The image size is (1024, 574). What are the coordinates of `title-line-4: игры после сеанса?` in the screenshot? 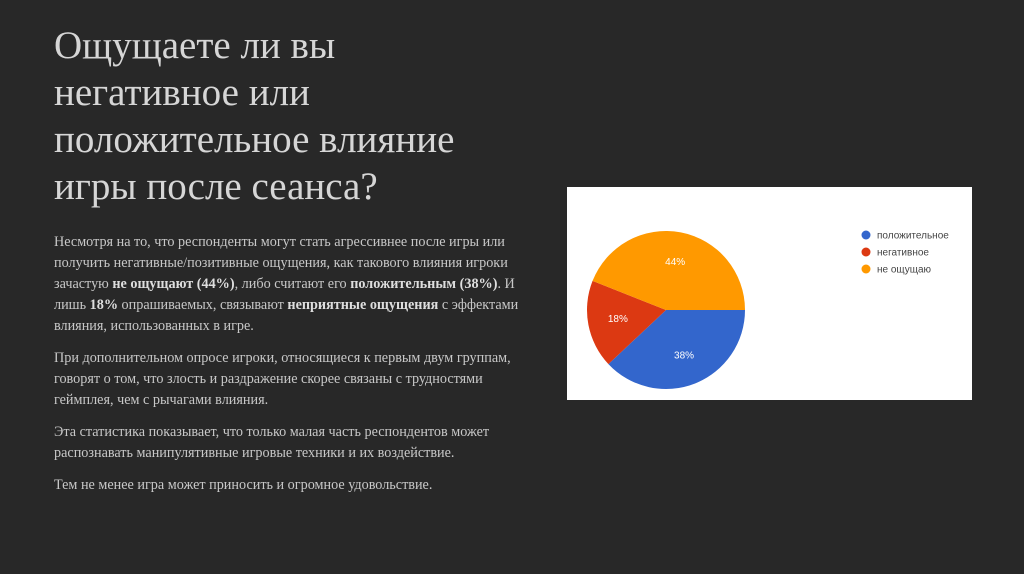 It's located at (216, 186).